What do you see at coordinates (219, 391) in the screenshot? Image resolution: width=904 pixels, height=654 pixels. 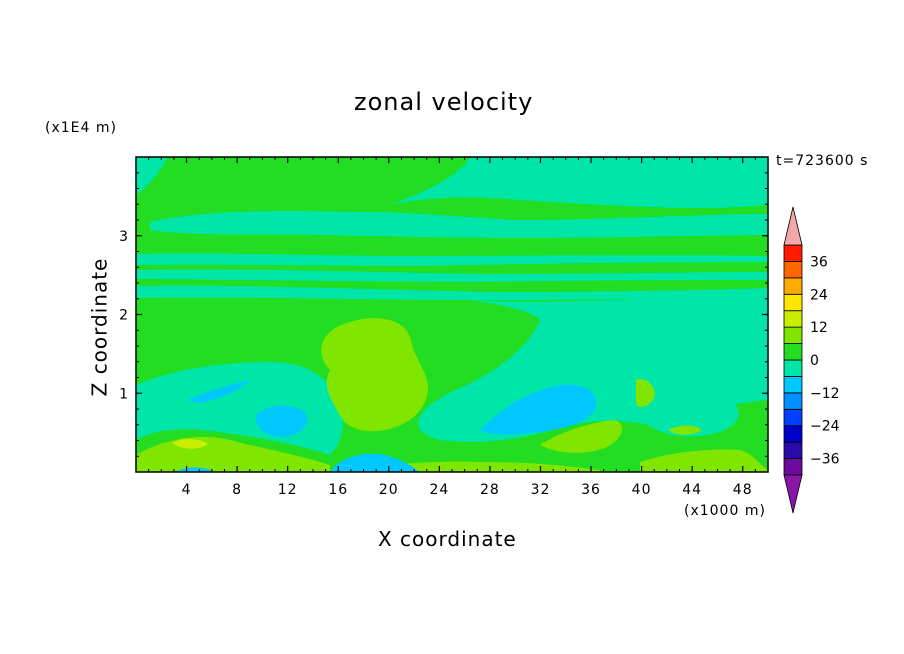 I see `region-left-cyan-streak` at bounding box center [219, 391].